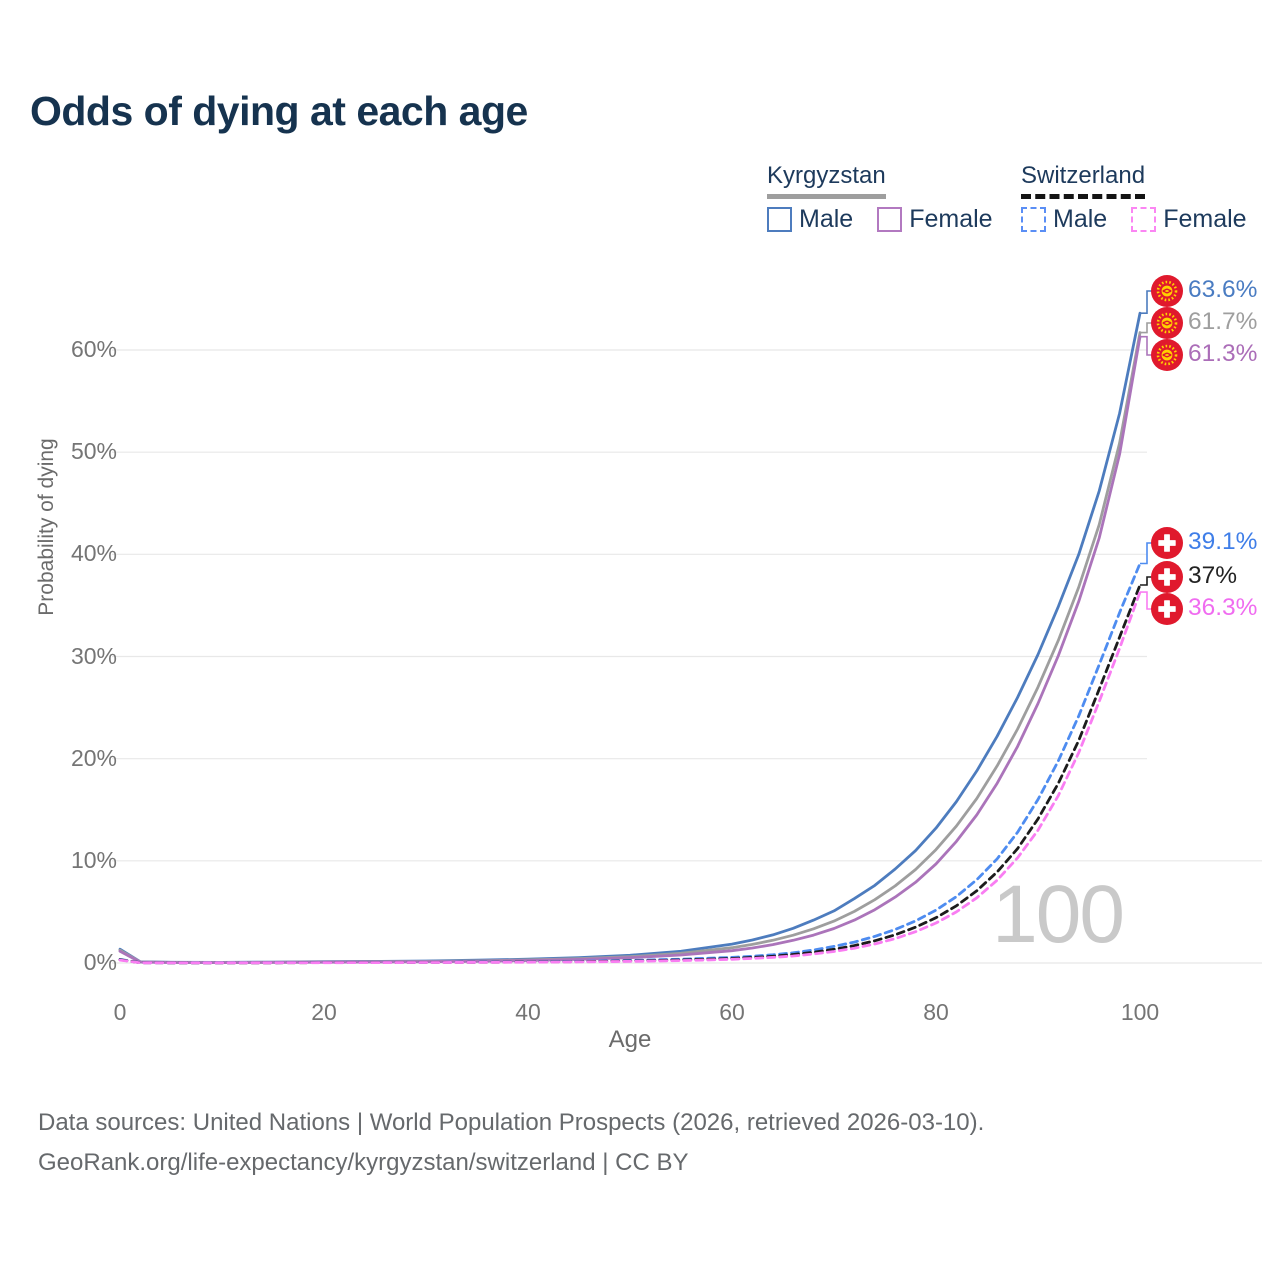  Describe the element at coordinates (1223, 289) in the screenshot. I see `end-value-label-kyrgyzstan-male: 63.6%` at that location.